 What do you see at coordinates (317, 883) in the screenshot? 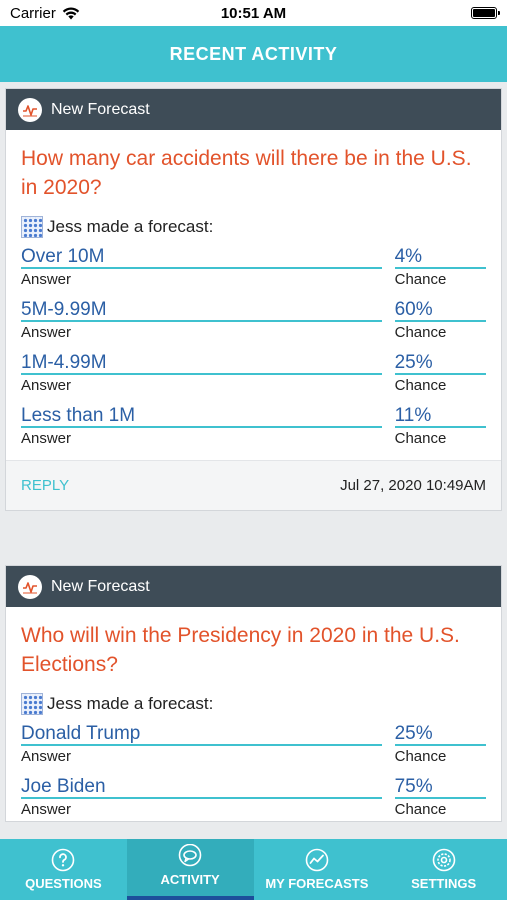
I see `tab-label: MY FORECASTS` at bounding box center [317, 883].